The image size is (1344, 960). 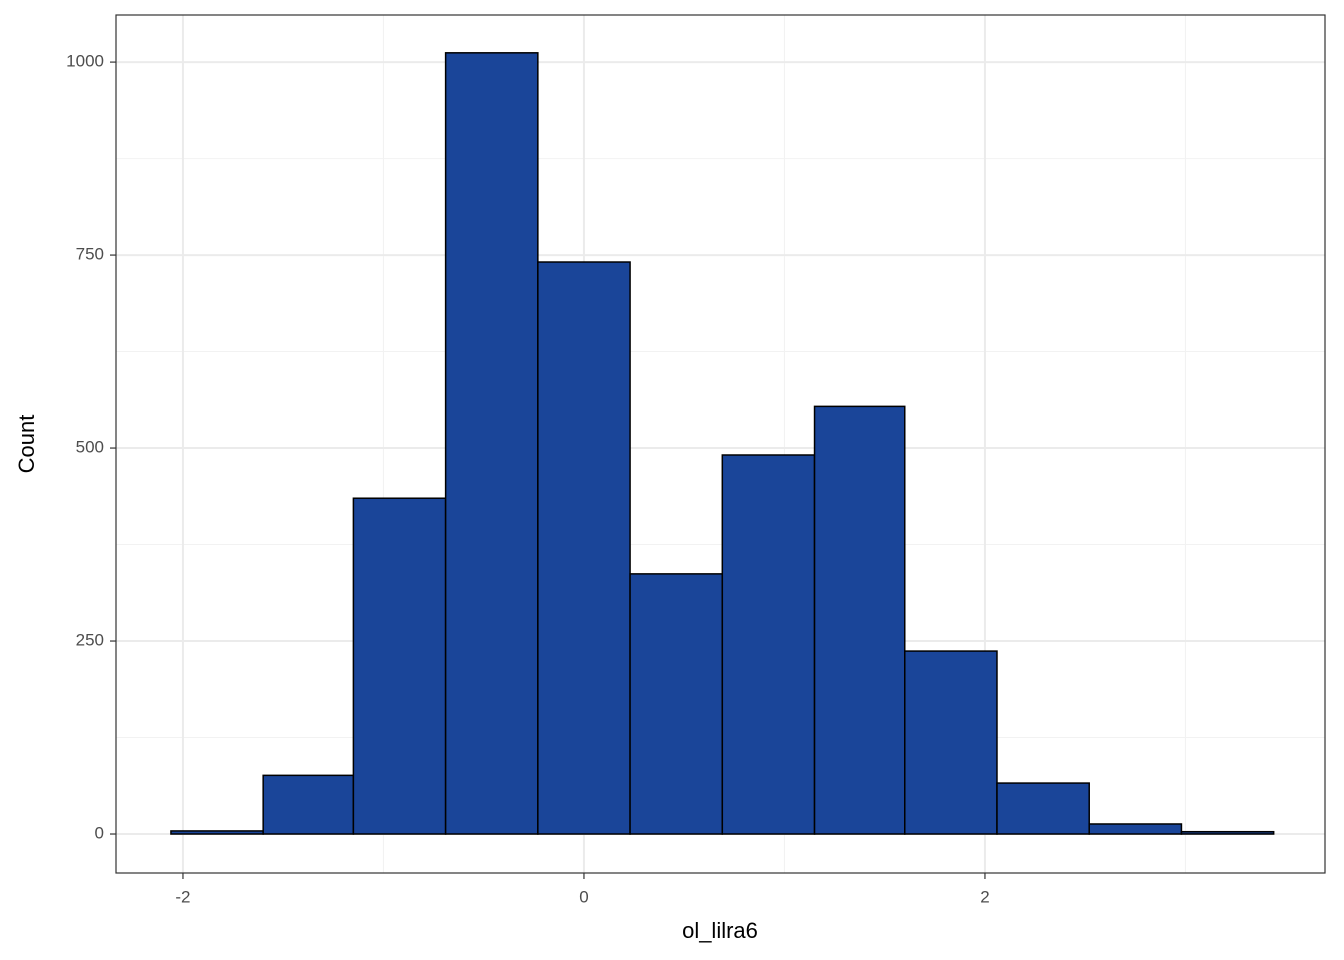 What do you see at coordinates (26, 444) in the screenshot?
I see `y-axis-title: Count` at bounding box center [26, 444].